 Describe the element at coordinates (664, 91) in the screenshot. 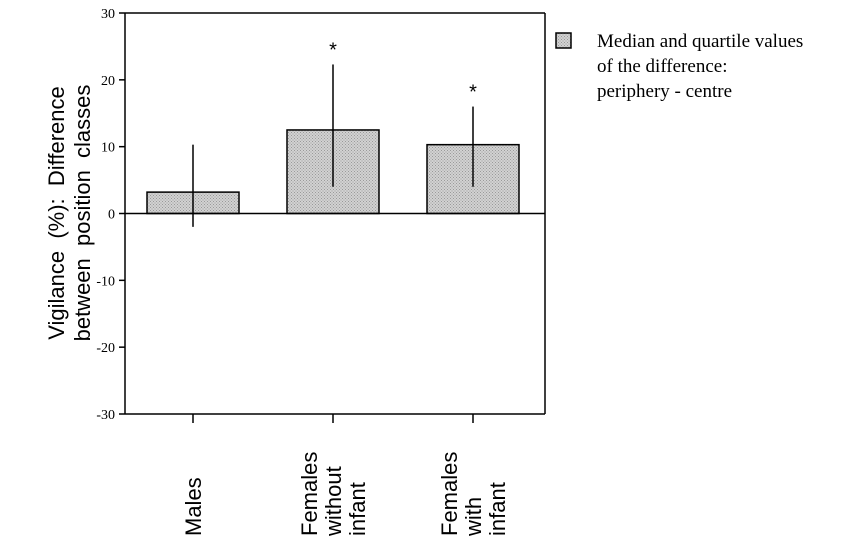

I see `legend-line-3: periphery - centre` at that location.